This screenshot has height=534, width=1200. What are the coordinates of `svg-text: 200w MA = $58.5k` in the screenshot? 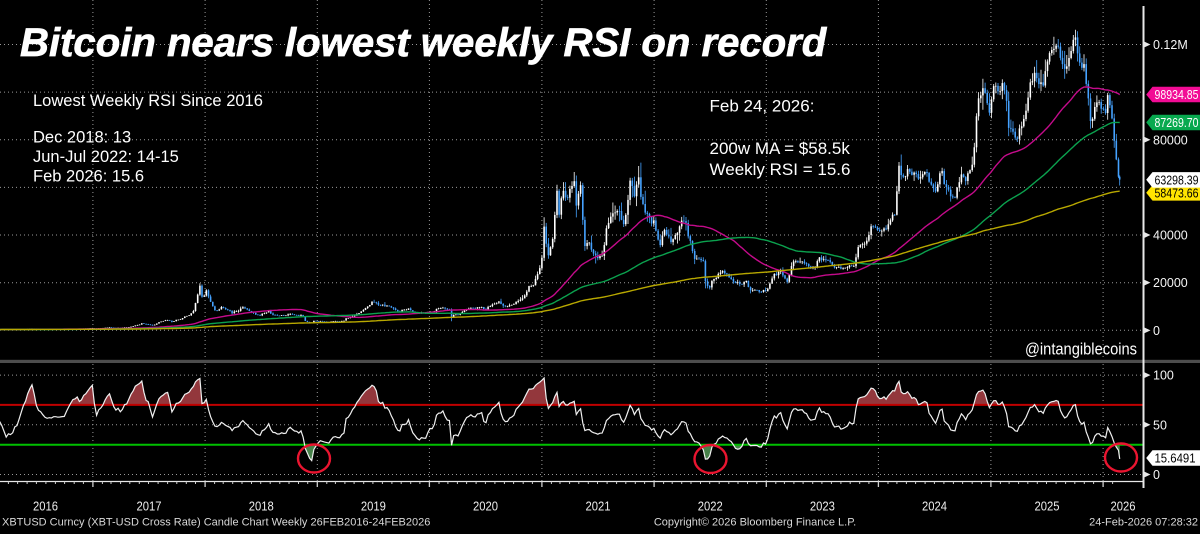 It's located at (780, 148).